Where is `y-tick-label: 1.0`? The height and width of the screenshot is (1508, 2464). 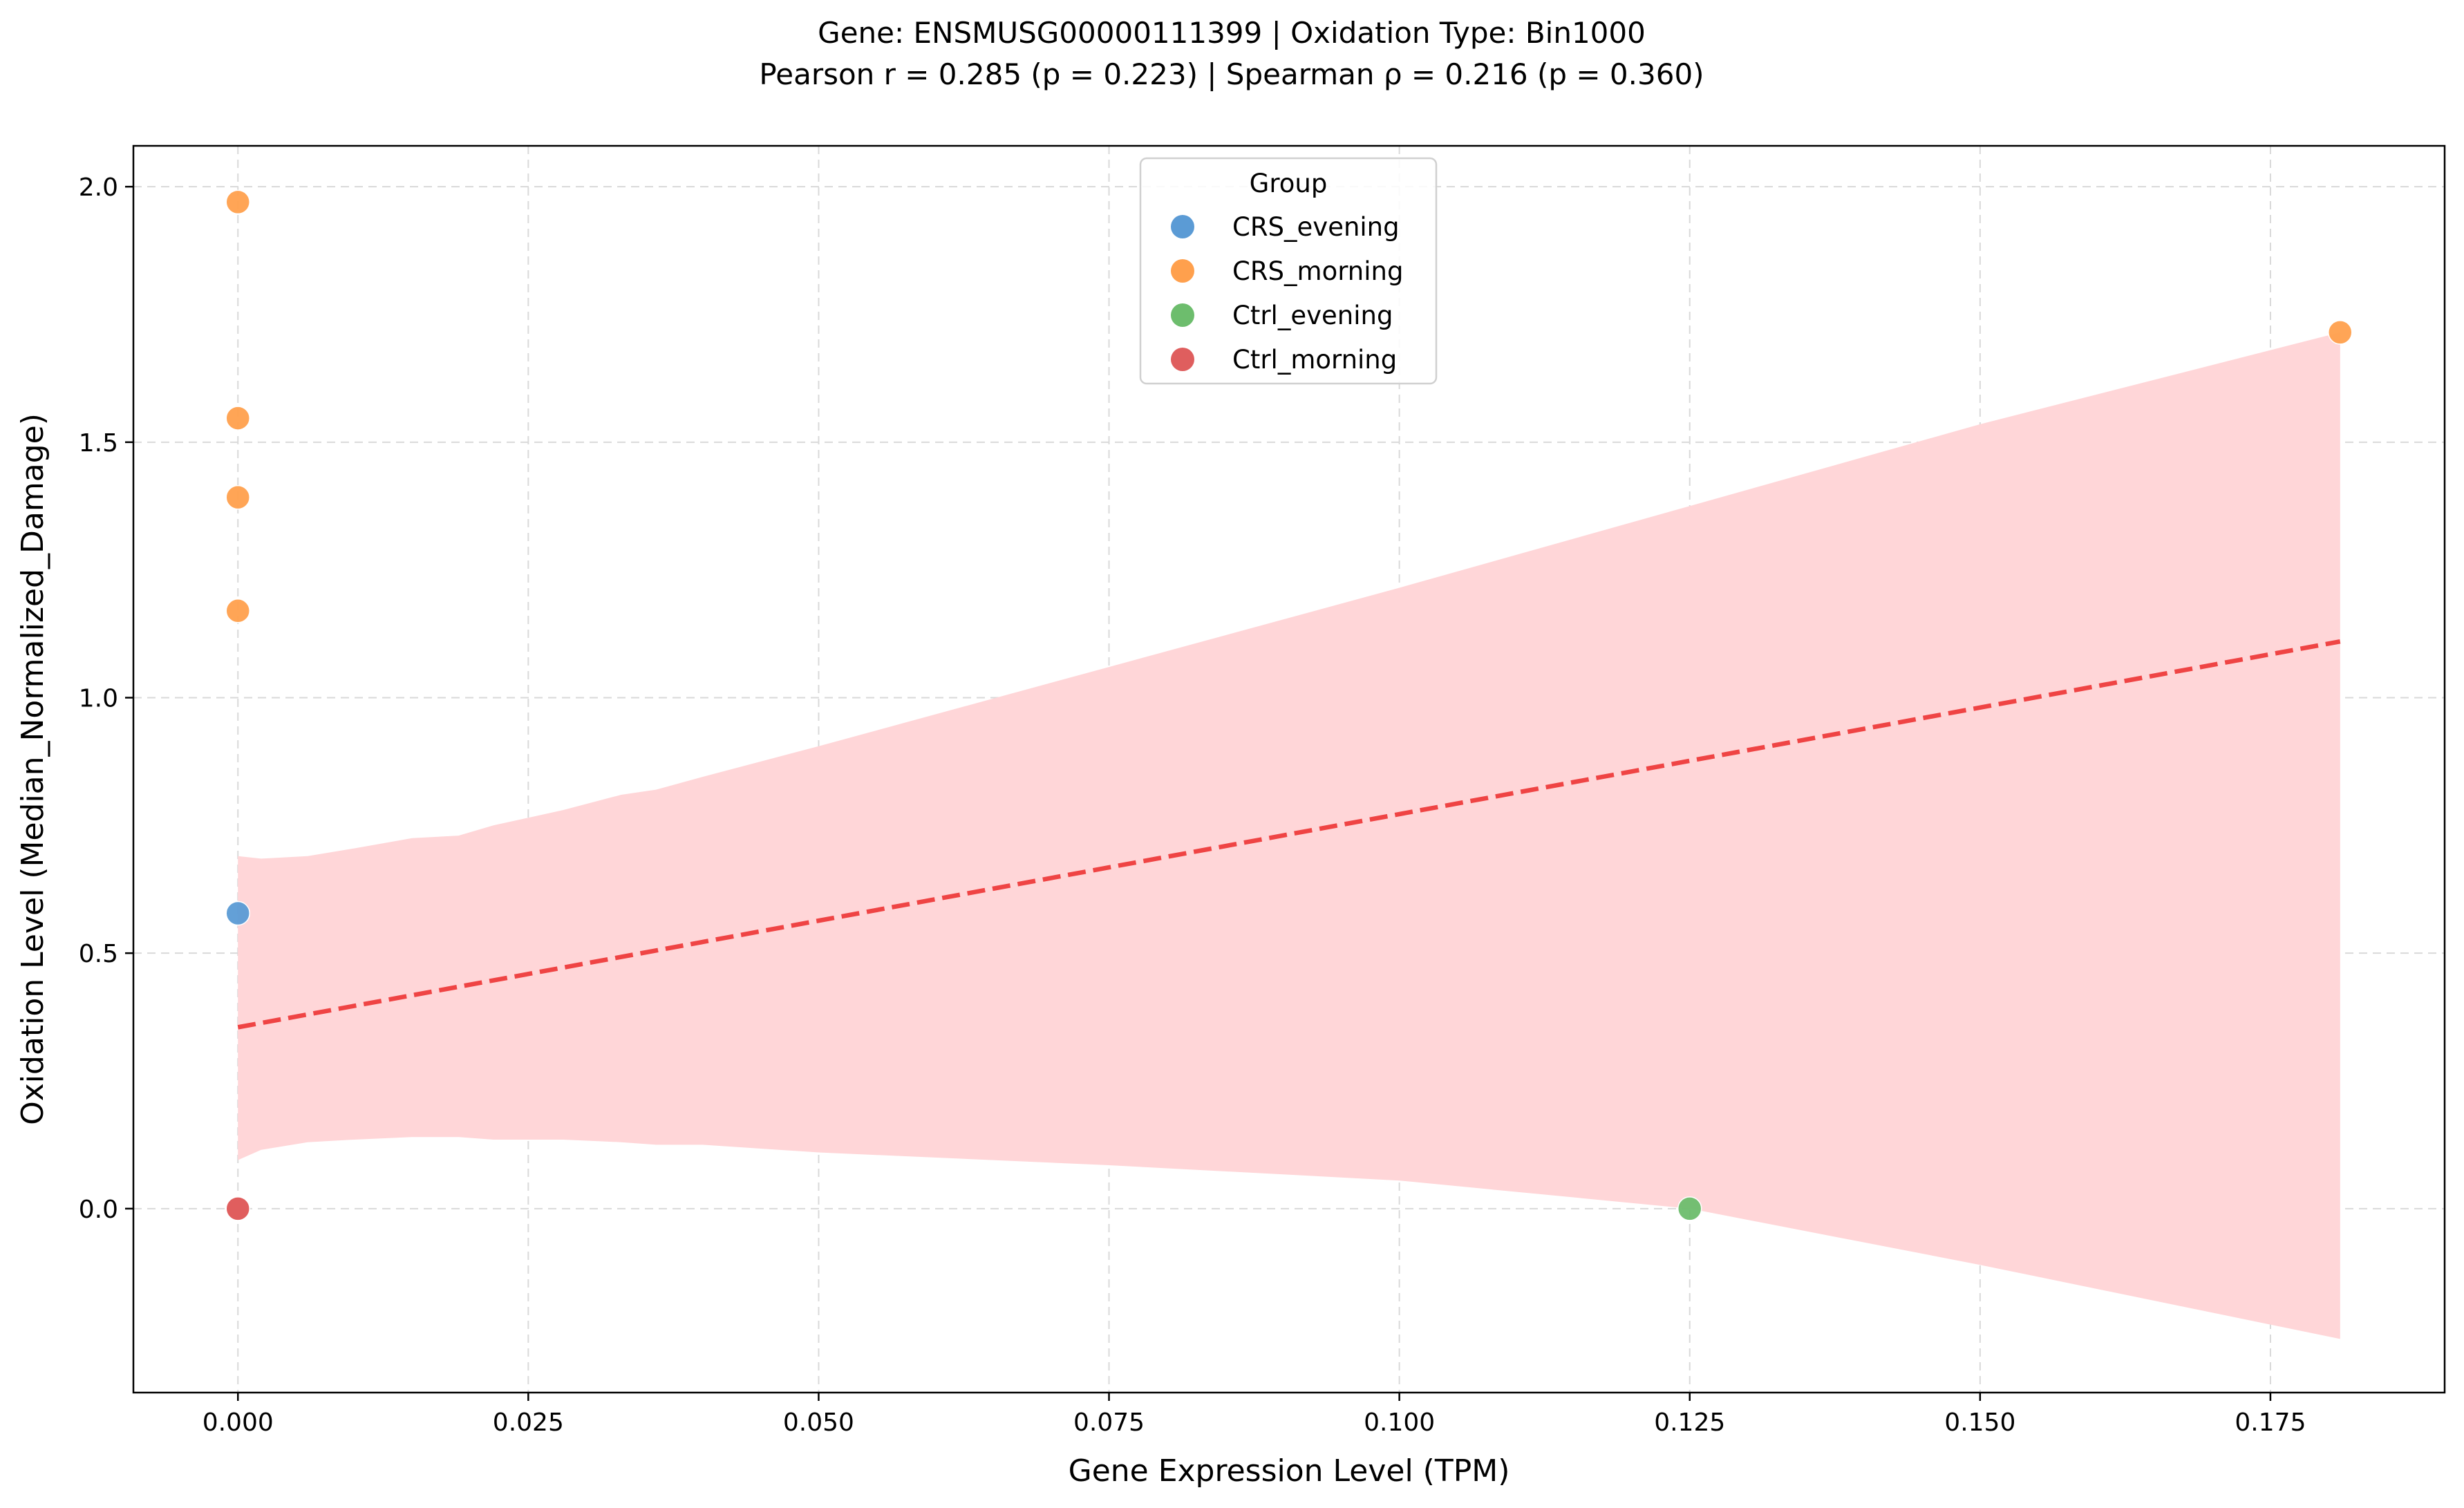
y-tick-label: 1.0 is located at coordinates (98, 698).